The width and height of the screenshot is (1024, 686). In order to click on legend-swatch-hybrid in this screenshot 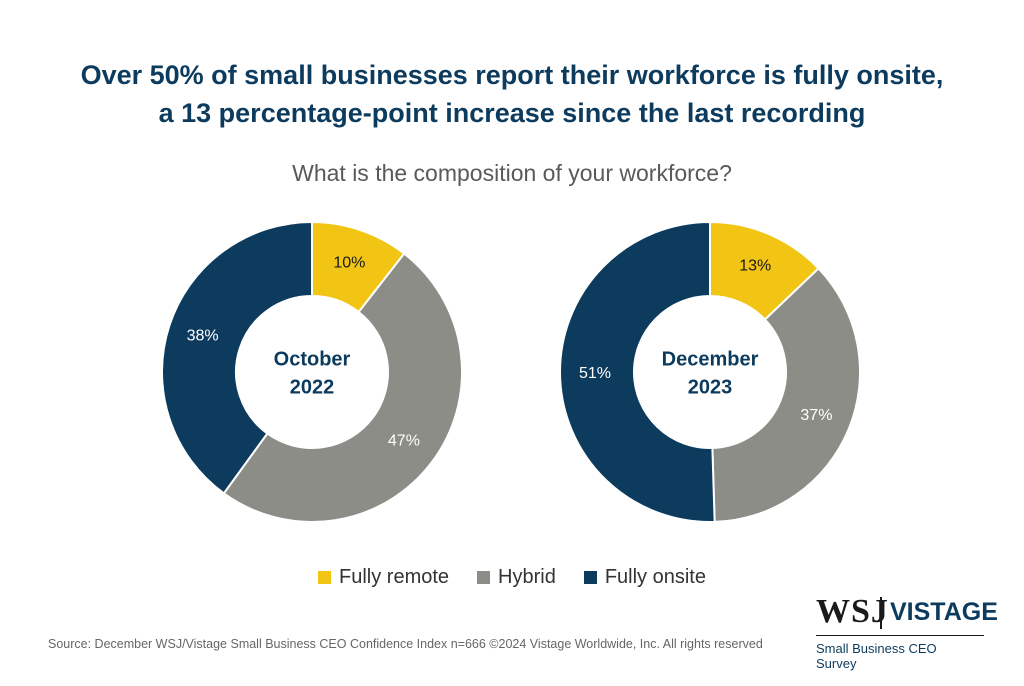, I will do `click(484, 577)`.